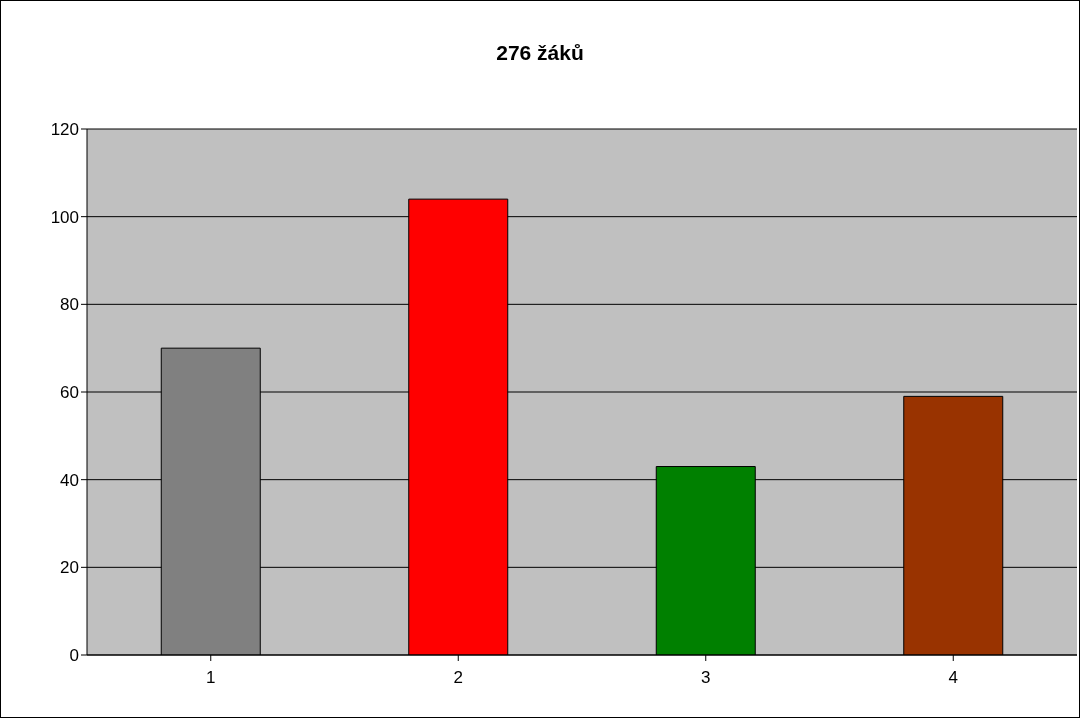 The image size is (1080, 718). I want to click on x-tick-label: 4, so click(953, 678).